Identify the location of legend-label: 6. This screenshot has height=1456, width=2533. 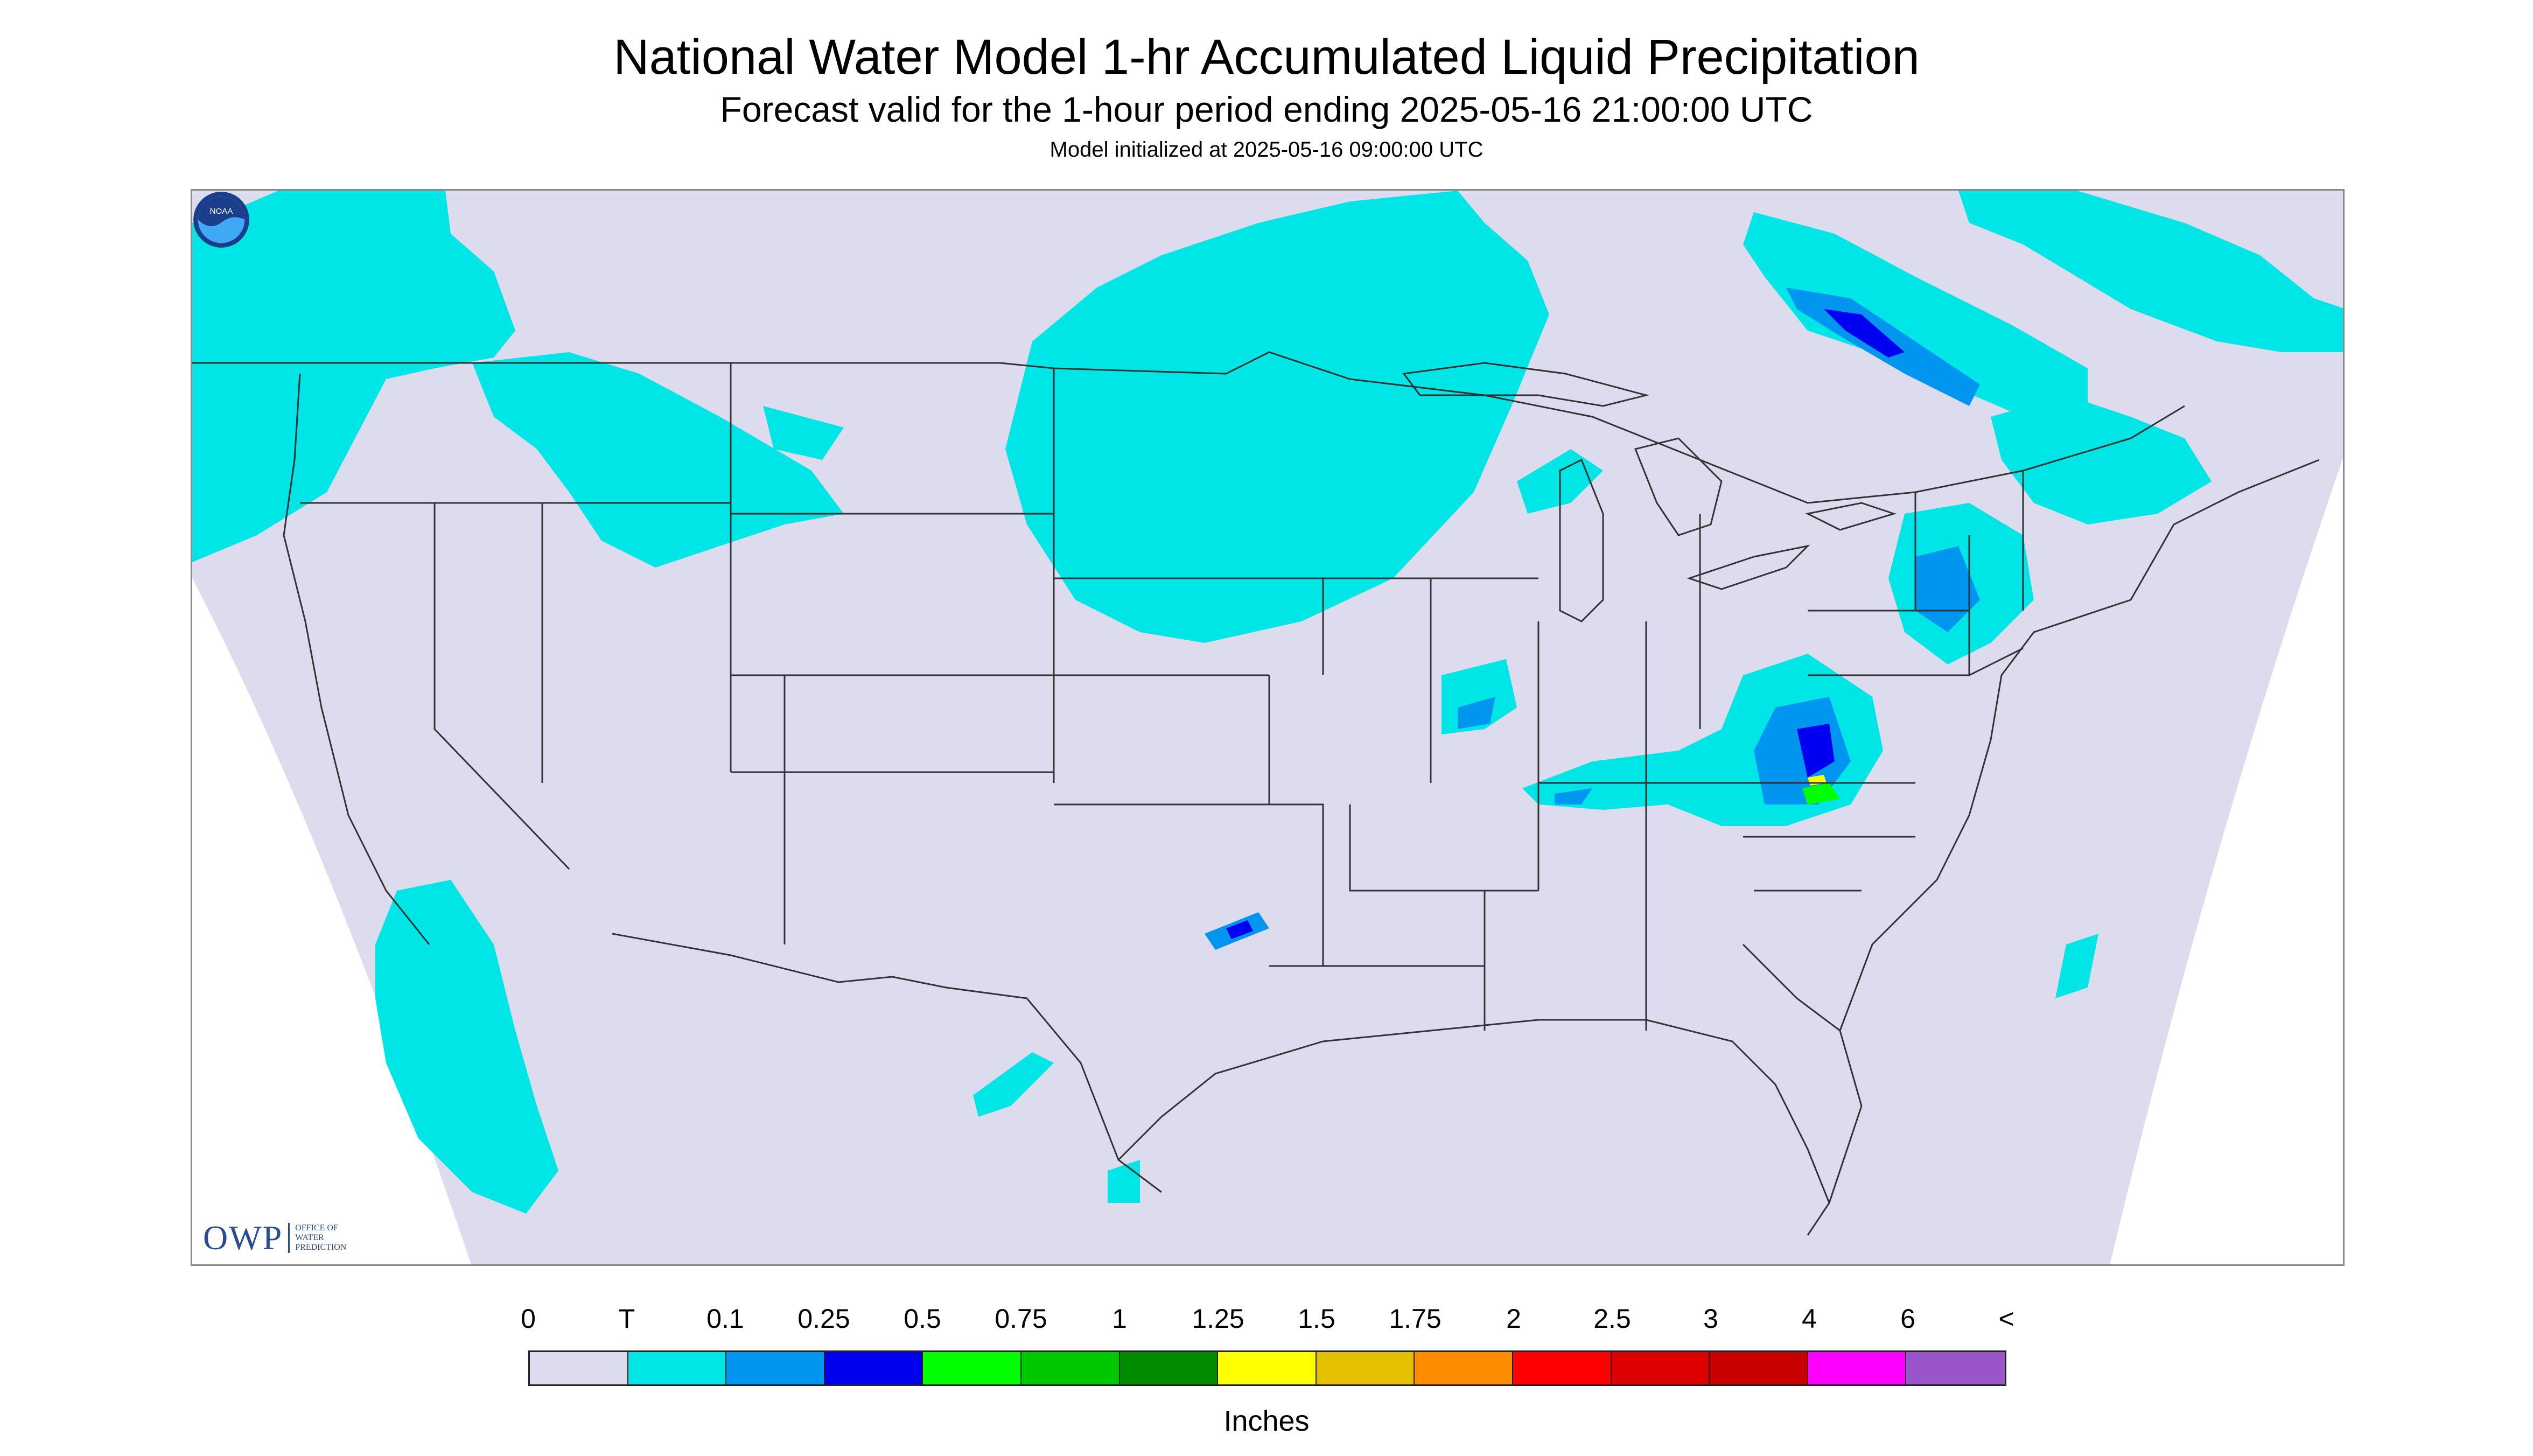
(1908, 1319).